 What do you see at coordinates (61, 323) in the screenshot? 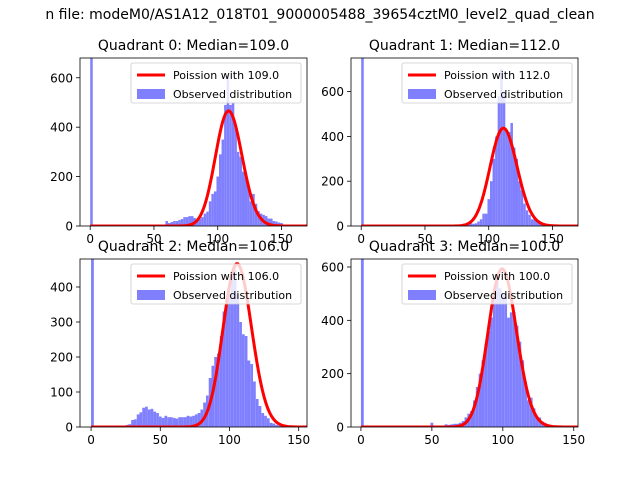
I see `y-tick-label: 300` at bounding box center [61, 323].